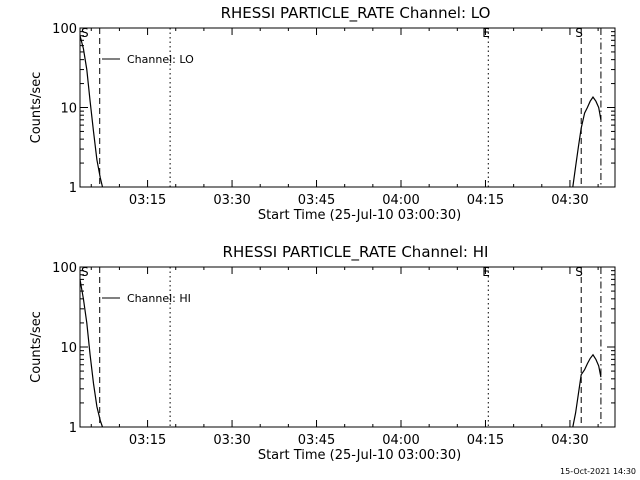 This screenshot has height=480, width=640. What do you see at coordinates (68, 348) in the screenshot?
I see `panel2-y-tick-label: 10` at bounding box center [68, 348].